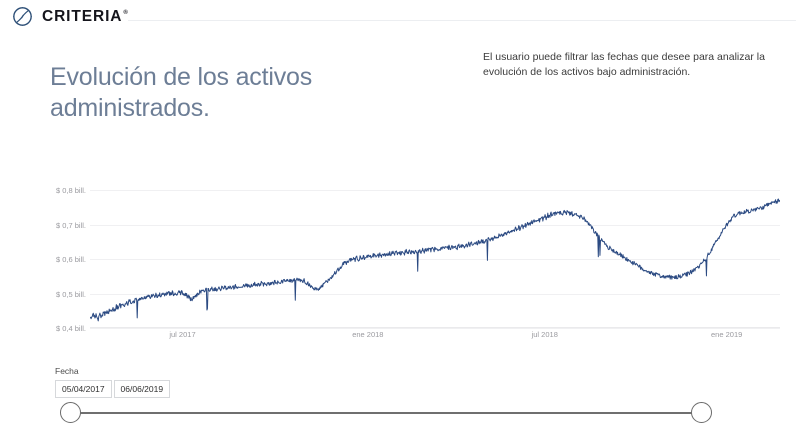  I want to click on brand-logo: CRITERIA®, so click(70, 16).